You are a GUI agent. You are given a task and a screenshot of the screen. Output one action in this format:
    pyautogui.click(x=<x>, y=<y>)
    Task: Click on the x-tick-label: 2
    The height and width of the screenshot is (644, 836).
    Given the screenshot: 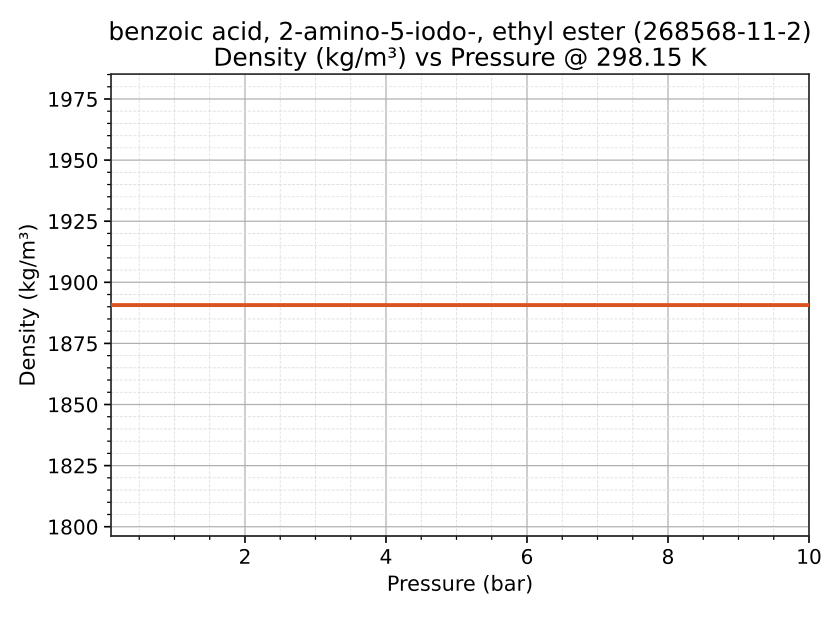 What is the action you would take?
    pyautogui.click(x=245, y=556)
    